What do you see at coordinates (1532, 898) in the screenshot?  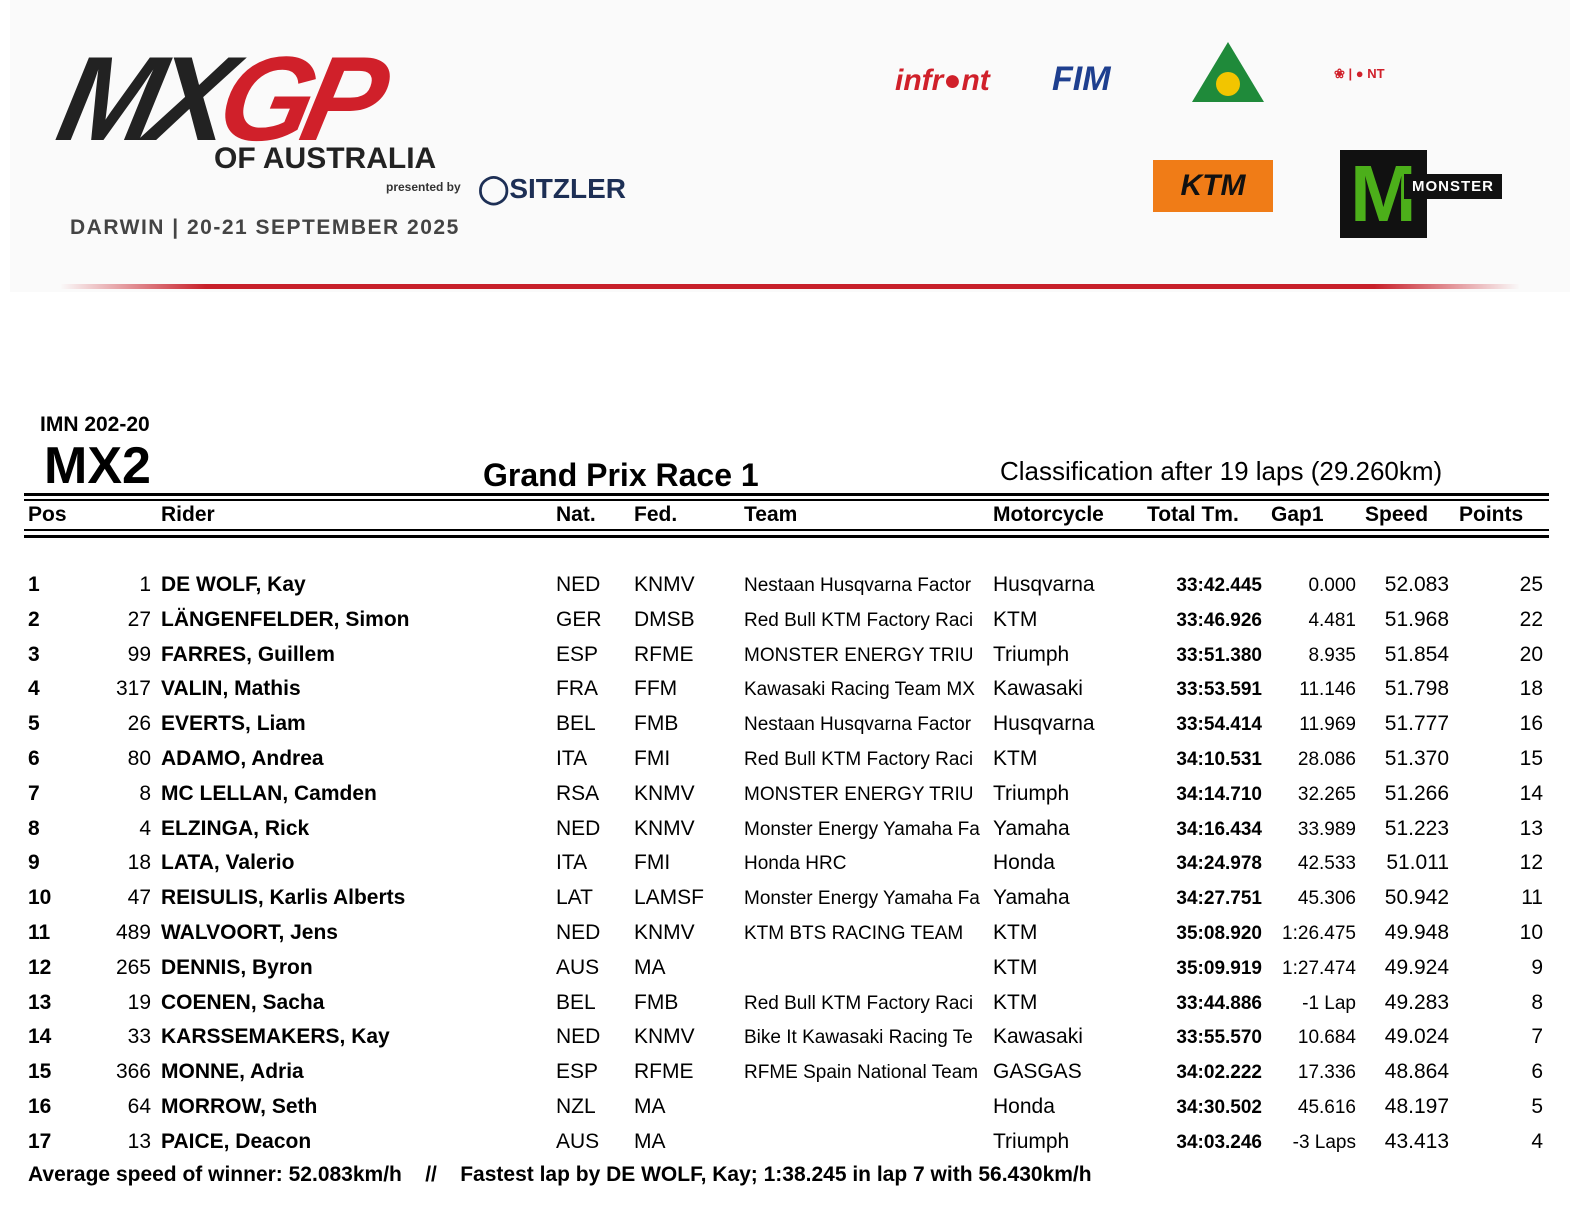 I see `cell-points: 11` at bounding box center [1532, 898].